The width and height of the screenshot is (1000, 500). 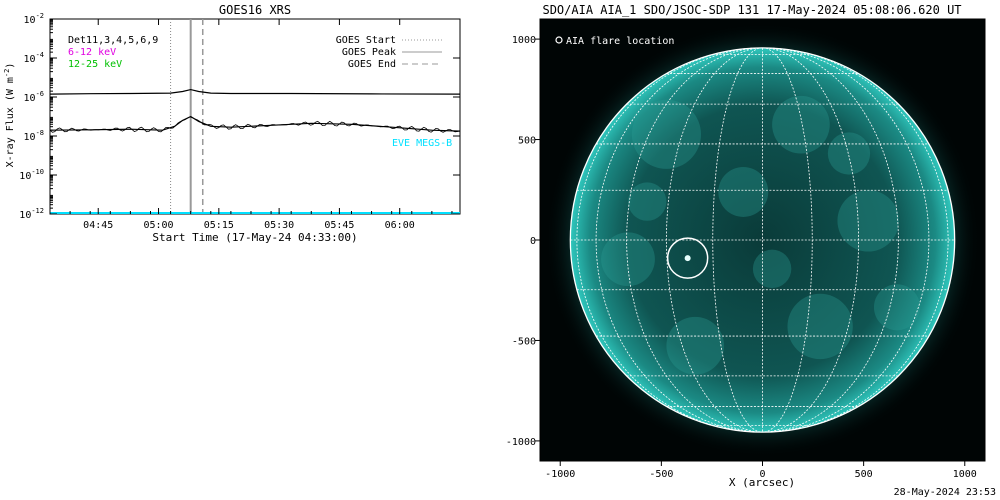 What do you see at coordinates (95, 64) in the screenshot?
I see `goes-legend-left-2: 12-25 keV` at bounding box center [95, 64].